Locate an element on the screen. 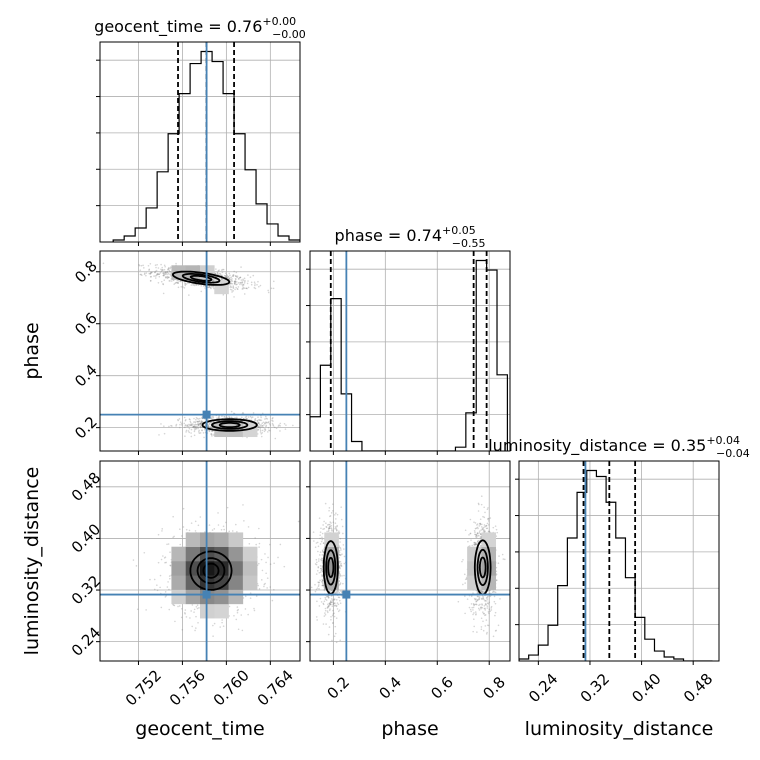  x-tick-label: 0.24 is located at coordinates (543, 688).